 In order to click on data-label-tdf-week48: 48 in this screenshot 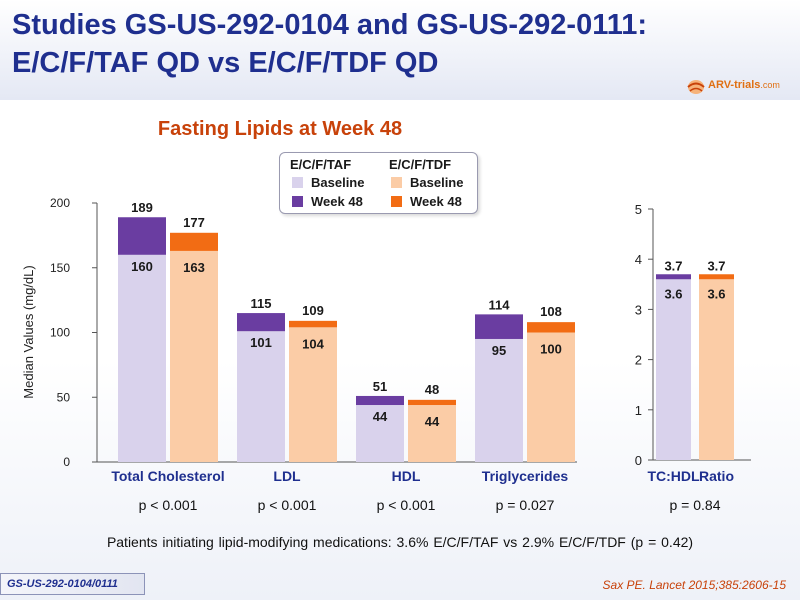, I will do `click(432, 389)`.